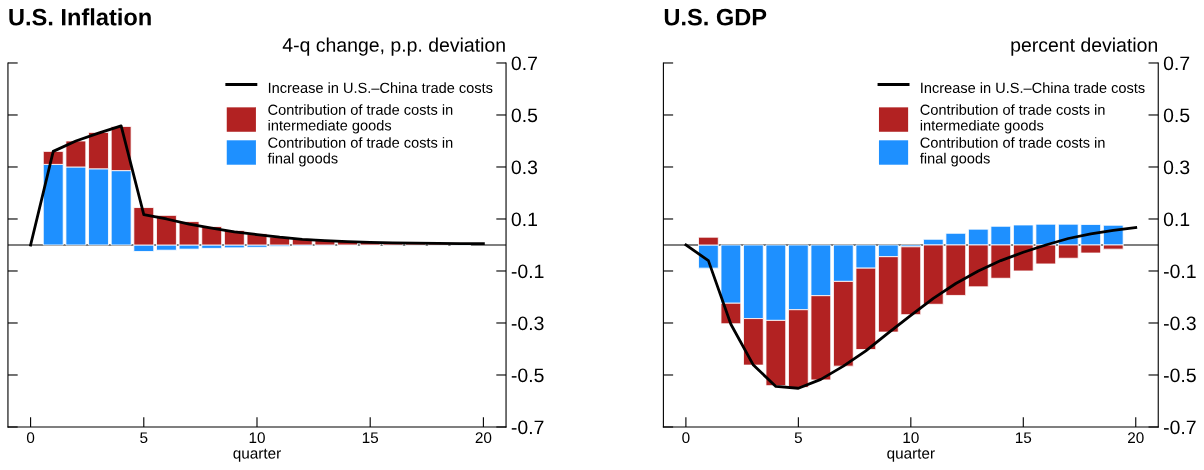 The image size is (1204, 470). What do you see at coordinates (393, 46) in the screenshot?
I see `y-axis-title: 4-q change, p.p. deviation` at bounding box center [393, 46].